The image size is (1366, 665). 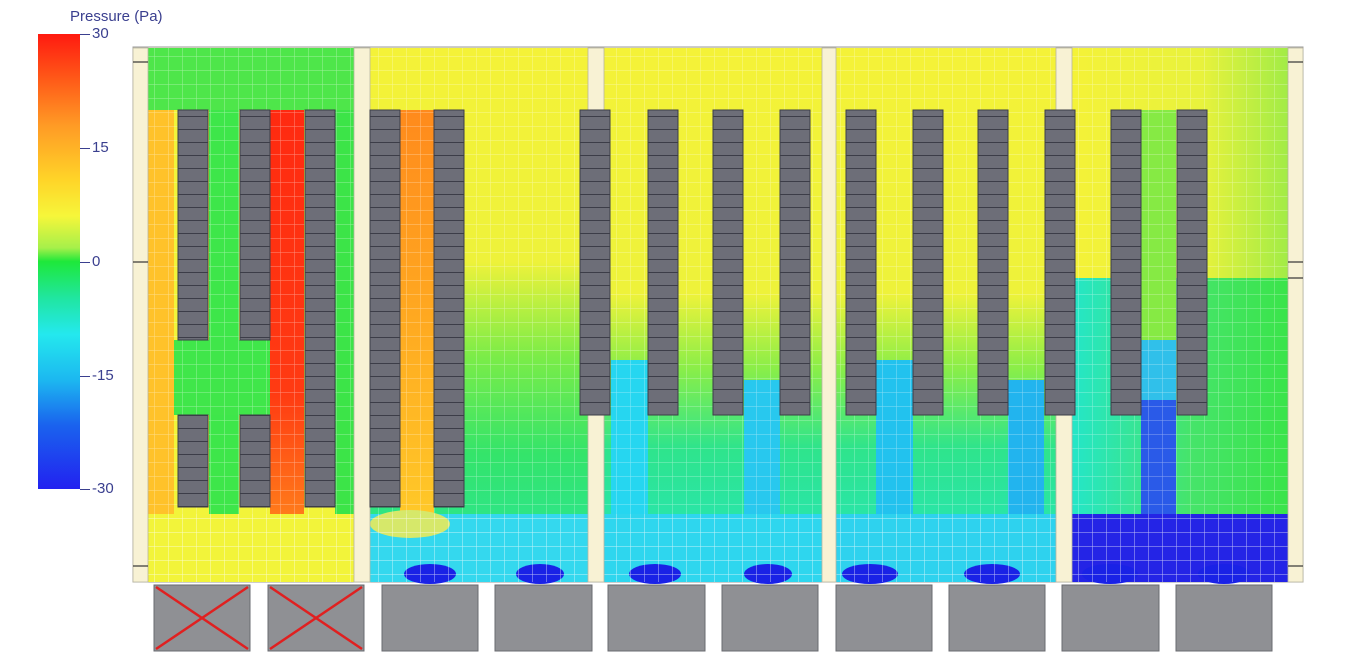 What do you see at coordinates (100, 147) in the screenshot?
I see `colorbar-tick-label-15: 15` at bounding box center [100, 147].